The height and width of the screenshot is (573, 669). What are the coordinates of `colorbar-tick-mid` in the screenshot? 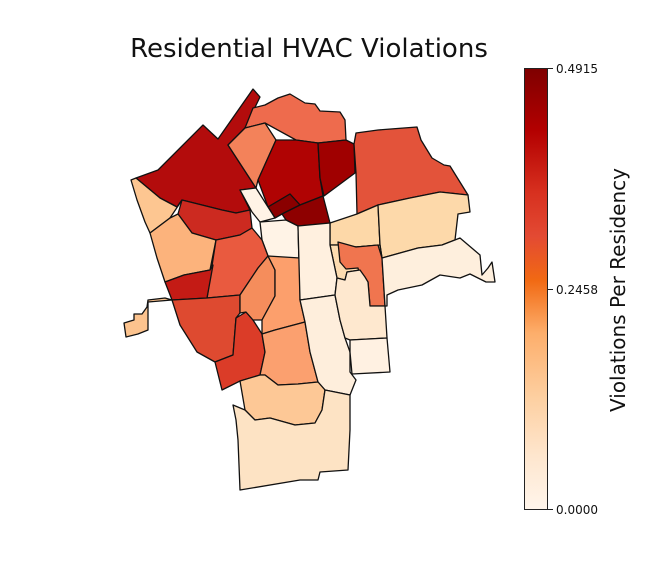 It's located at (550, 289).